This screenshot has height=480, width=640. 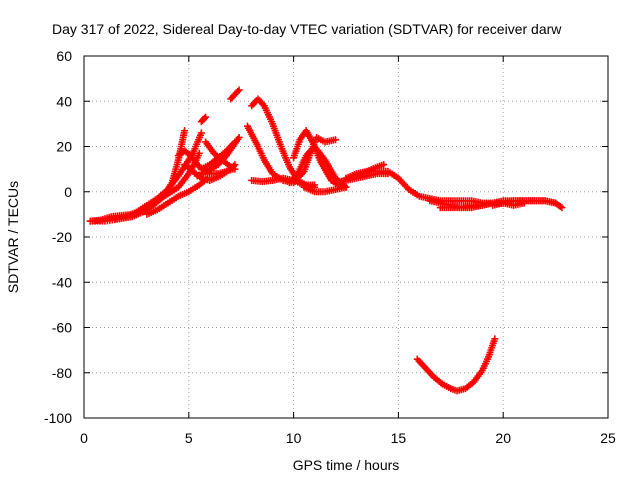 What do you see at coordinates (13, 237) in the screenshot?
I see `y-axis-label: SDTVAR / TECUs` at bounding box center [13, 237].